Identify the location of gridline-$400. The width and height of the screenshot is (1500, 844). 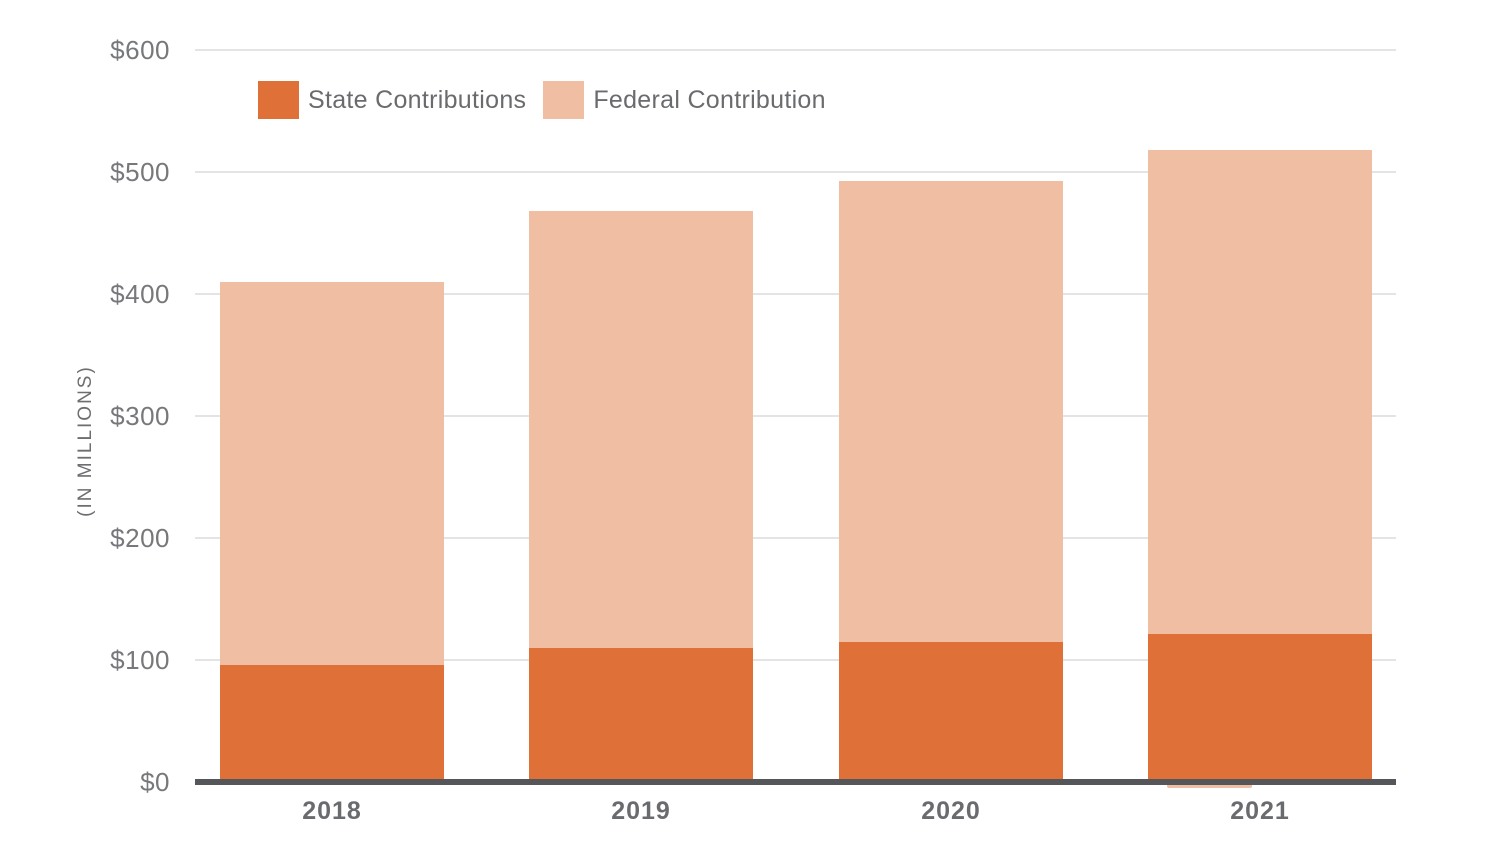
(795, 294).